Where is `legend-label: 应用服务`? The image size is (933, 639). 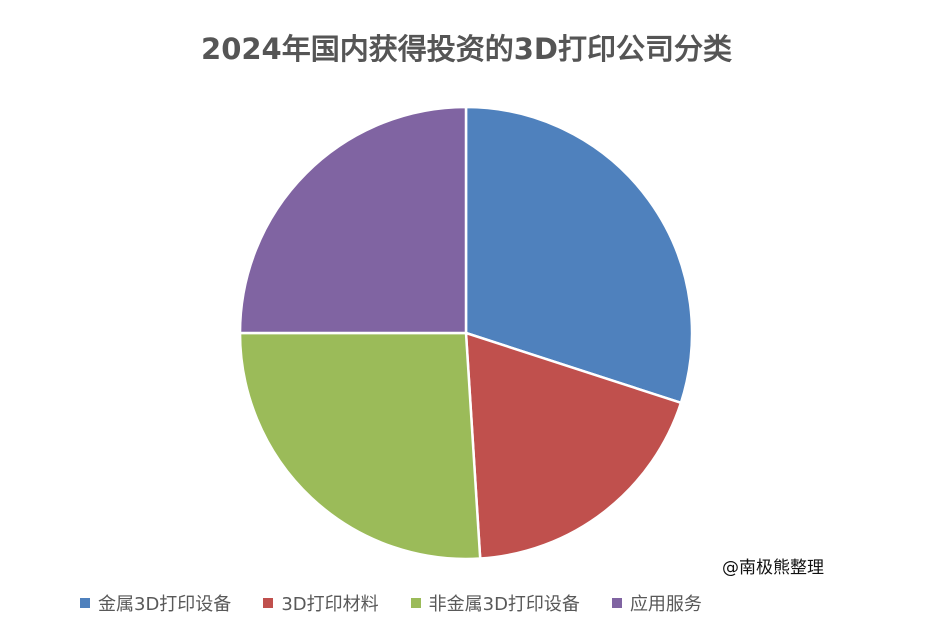
legend-label: 应用服务 is located at coordinates (665, 604).